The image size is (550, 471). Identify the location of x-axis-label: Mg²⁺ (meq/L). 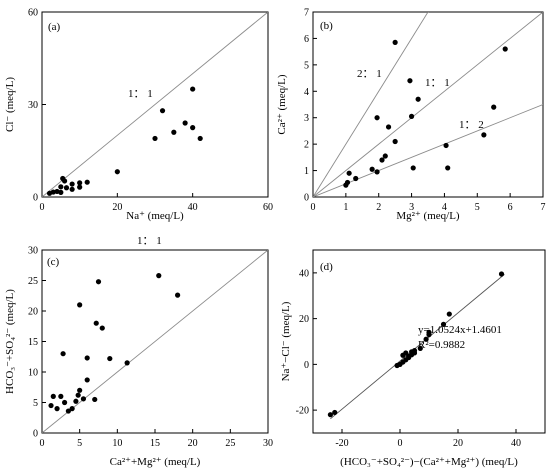
(428, 216).